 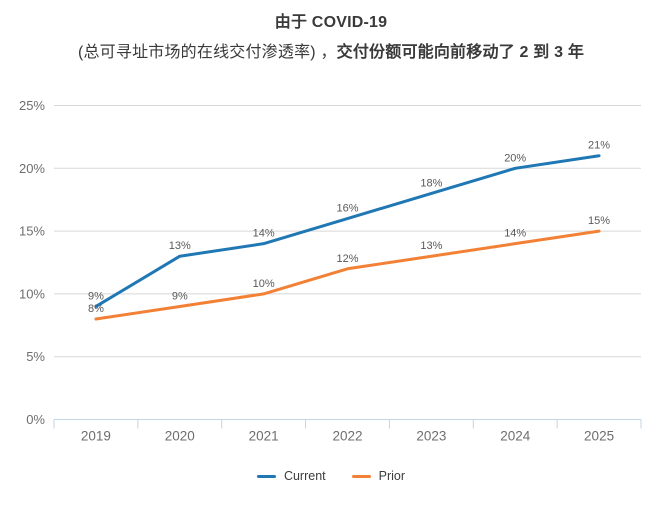 What do you see at coordinates (32, 105) in the screenshot?
I see `y-axis-tick-label: 25%` at bounding box center [32, 105].